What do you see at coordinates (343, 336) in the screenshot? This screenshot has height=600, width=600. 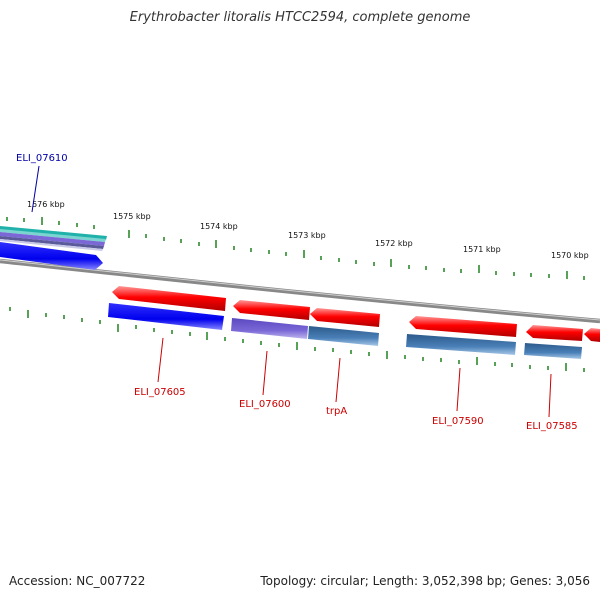 I see `gene-trpa-bar` at bounding box center [343, 336].